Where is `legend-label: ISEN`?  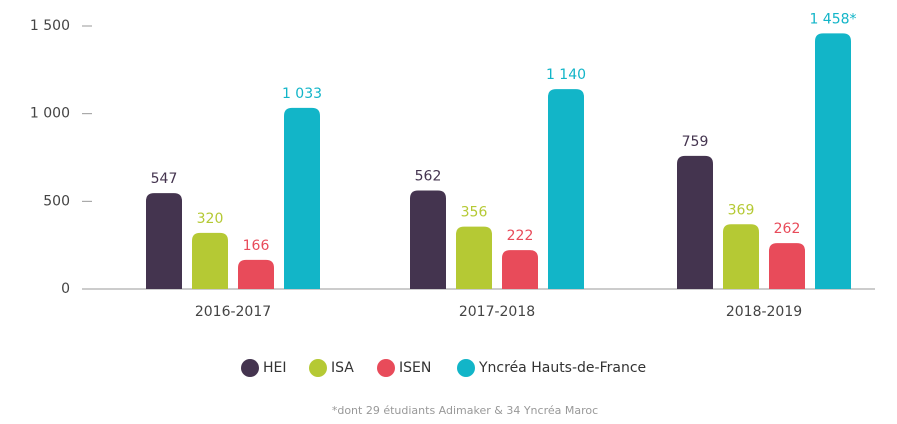 legend-label: ISEN is located at coordinates (415, 368).